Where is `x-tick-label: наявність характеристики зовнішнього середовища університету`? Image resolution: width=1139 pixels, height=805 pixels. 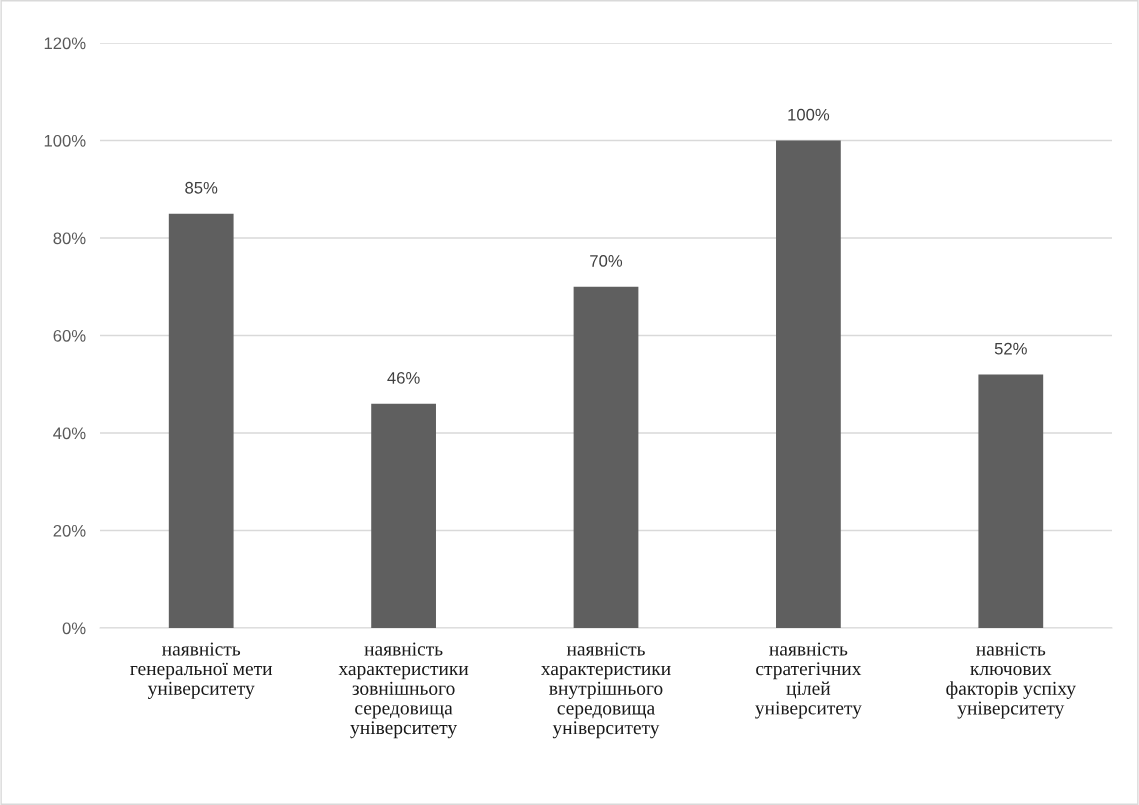 x-tick-label: наявність характеристики зовнішнього середовища університету is located at coordinates (403, 690).